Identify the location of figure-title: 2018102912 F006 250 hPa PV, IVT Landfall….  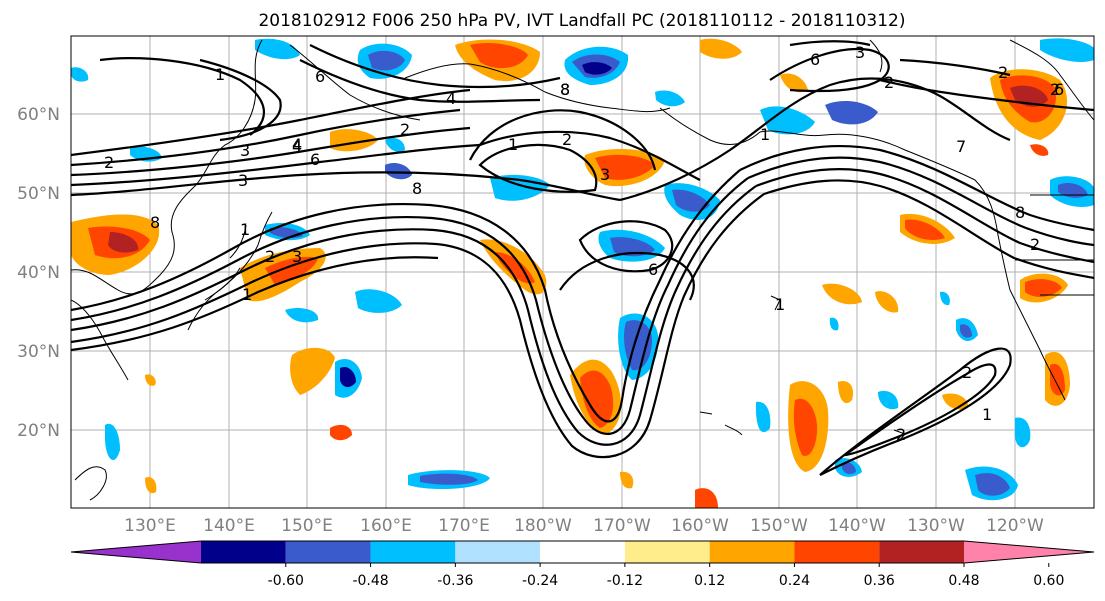
(581, 21).